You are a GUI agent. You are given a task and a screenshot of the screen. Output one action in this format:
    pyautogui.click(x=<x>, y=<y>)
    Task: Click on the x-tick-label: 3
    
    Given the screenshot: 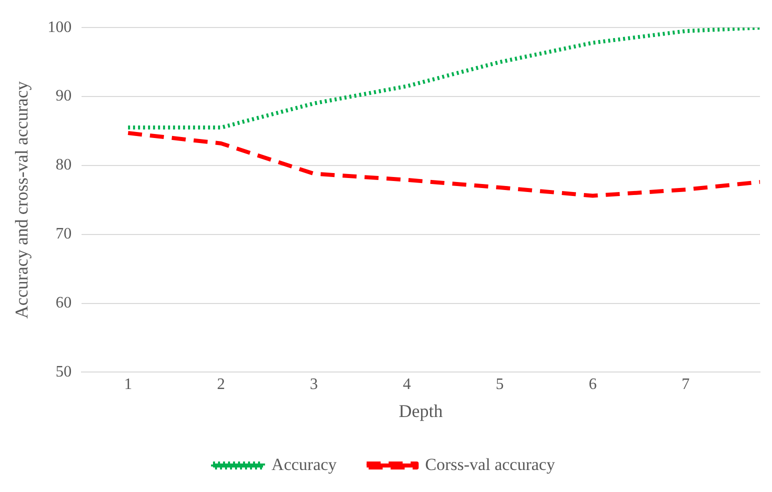 What is the action you would take?
    pyautogui.click(x=314, y=385)
    